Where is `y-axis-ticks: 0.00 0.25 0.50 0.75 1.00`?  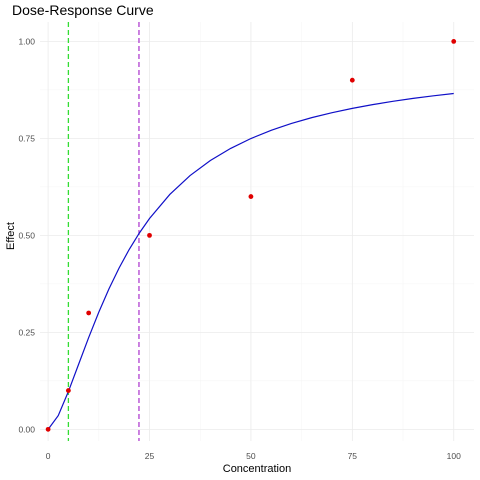
y-axis-ticks: 0.00 0.25 0.50 0.75 1.00 is located at coordinates (26, 235).